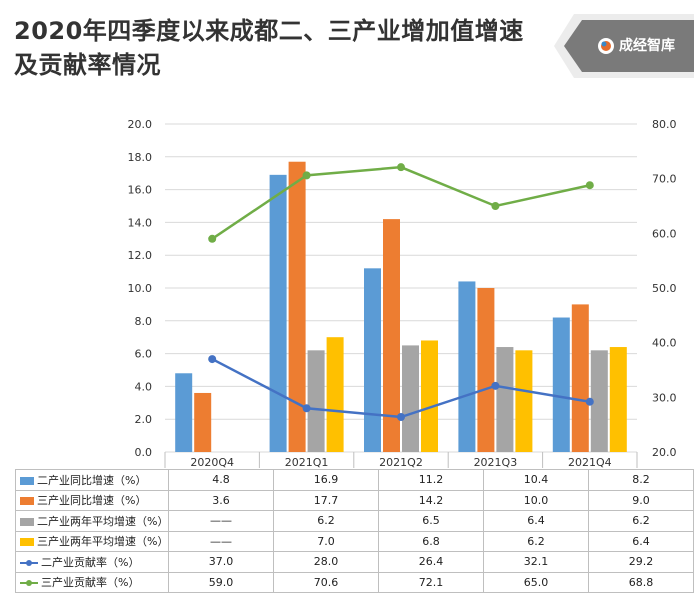 The width and height of the screenshot is (700, 616). Describe the element at coordinates (326, 480) in the screenshot. I see `data-label: 16.9` at that location.